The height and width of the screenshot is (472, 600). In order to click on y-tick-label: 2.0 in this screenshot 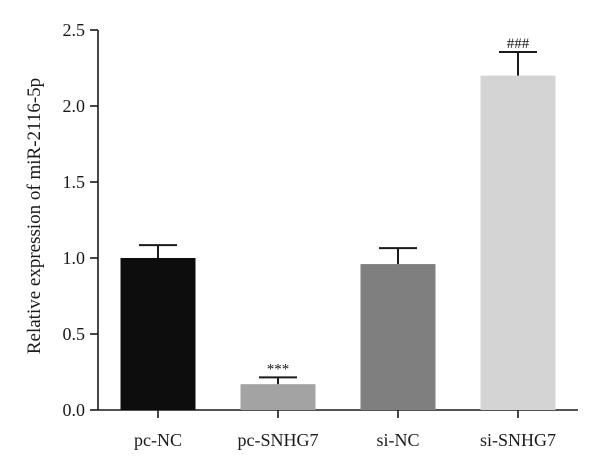, I will do `click(74, 106)`.